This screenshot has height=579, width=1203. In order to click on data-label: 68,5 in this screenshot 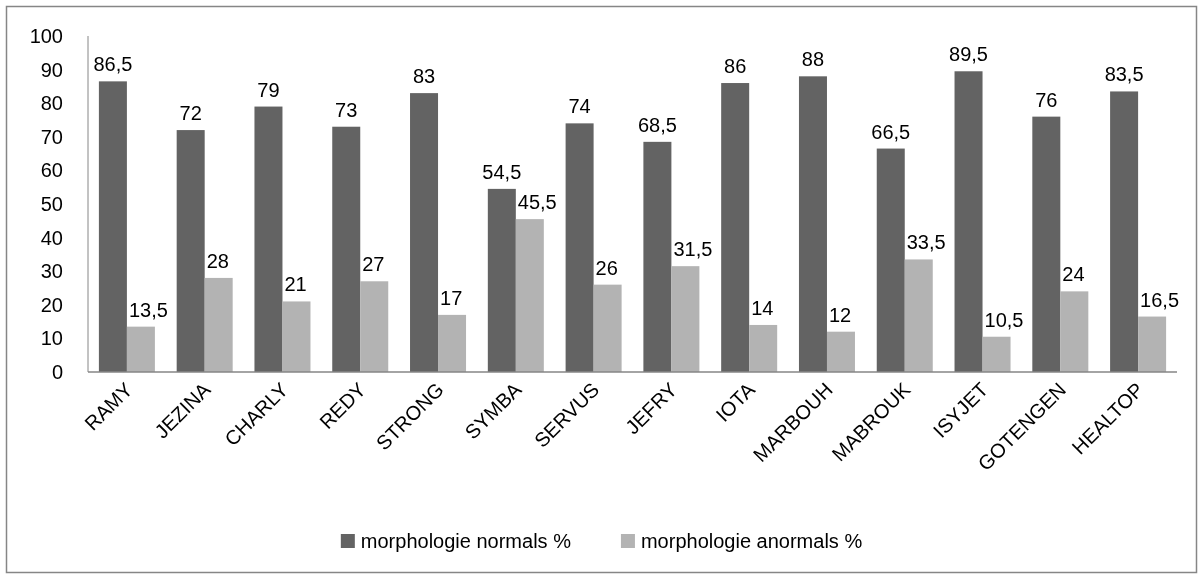, I will do `click(657, 124)`.